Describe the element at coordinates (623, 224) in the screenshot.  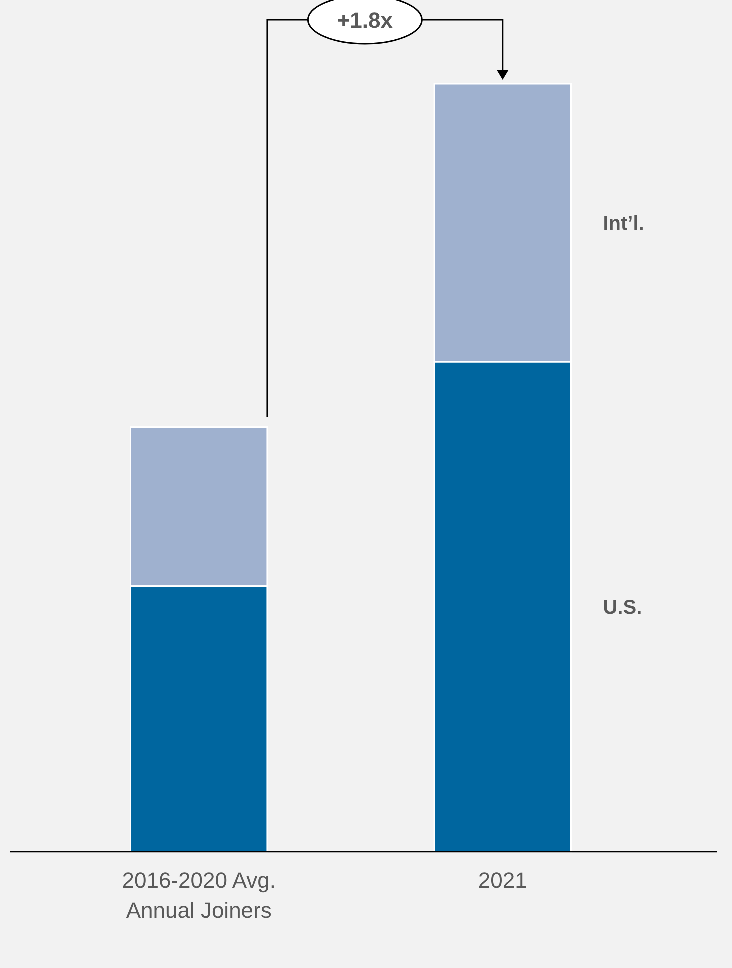
I see `series-label: Int’l.` at that location.